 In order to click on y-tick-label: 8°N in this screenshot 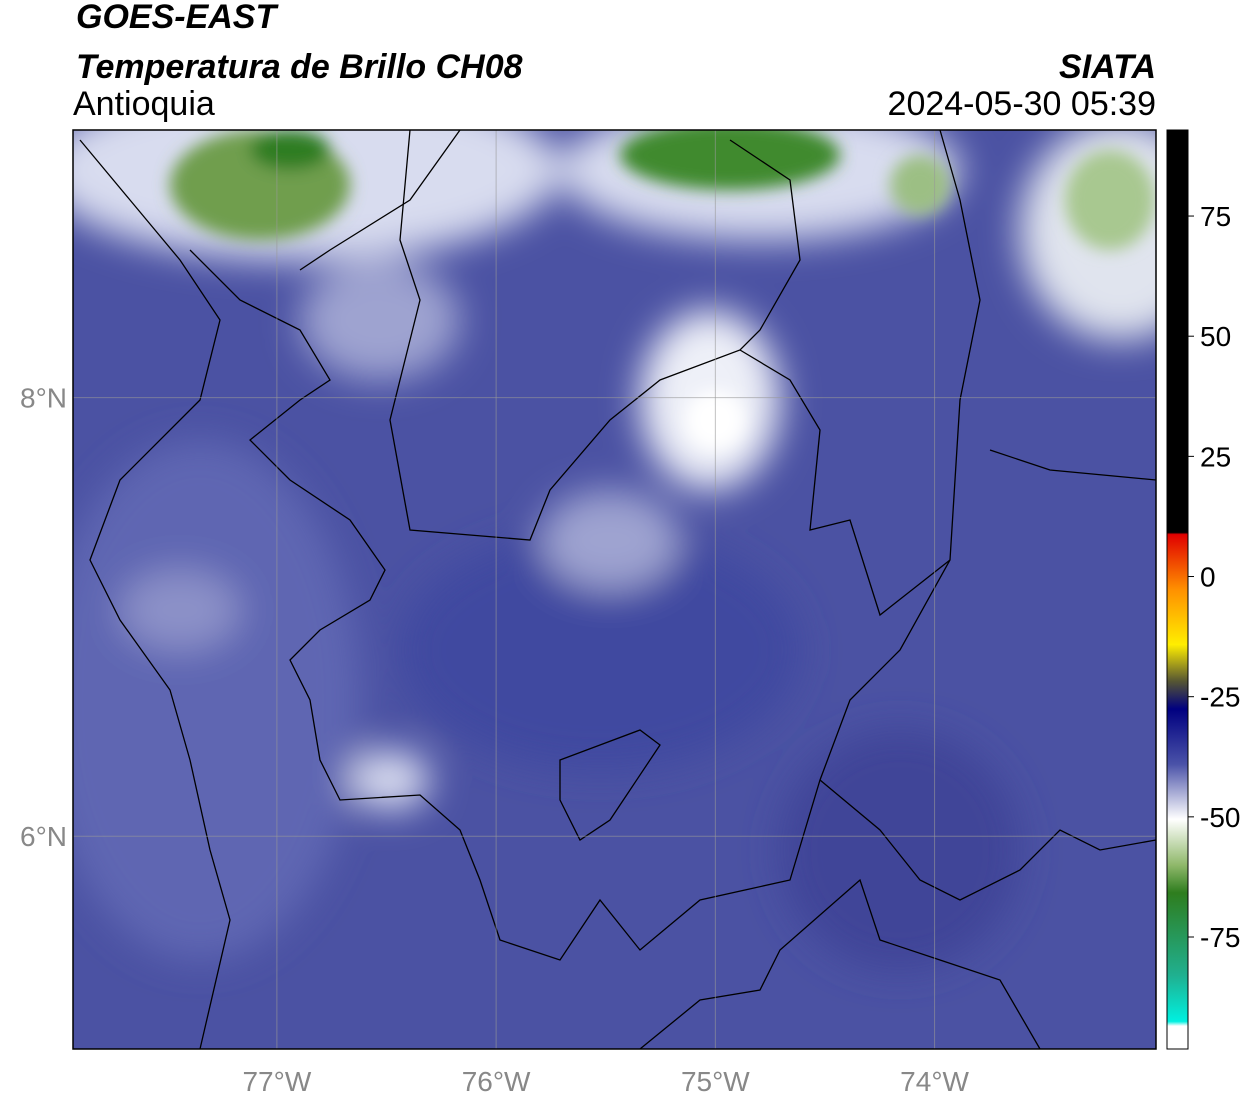, I will do `click(43, 398)`.